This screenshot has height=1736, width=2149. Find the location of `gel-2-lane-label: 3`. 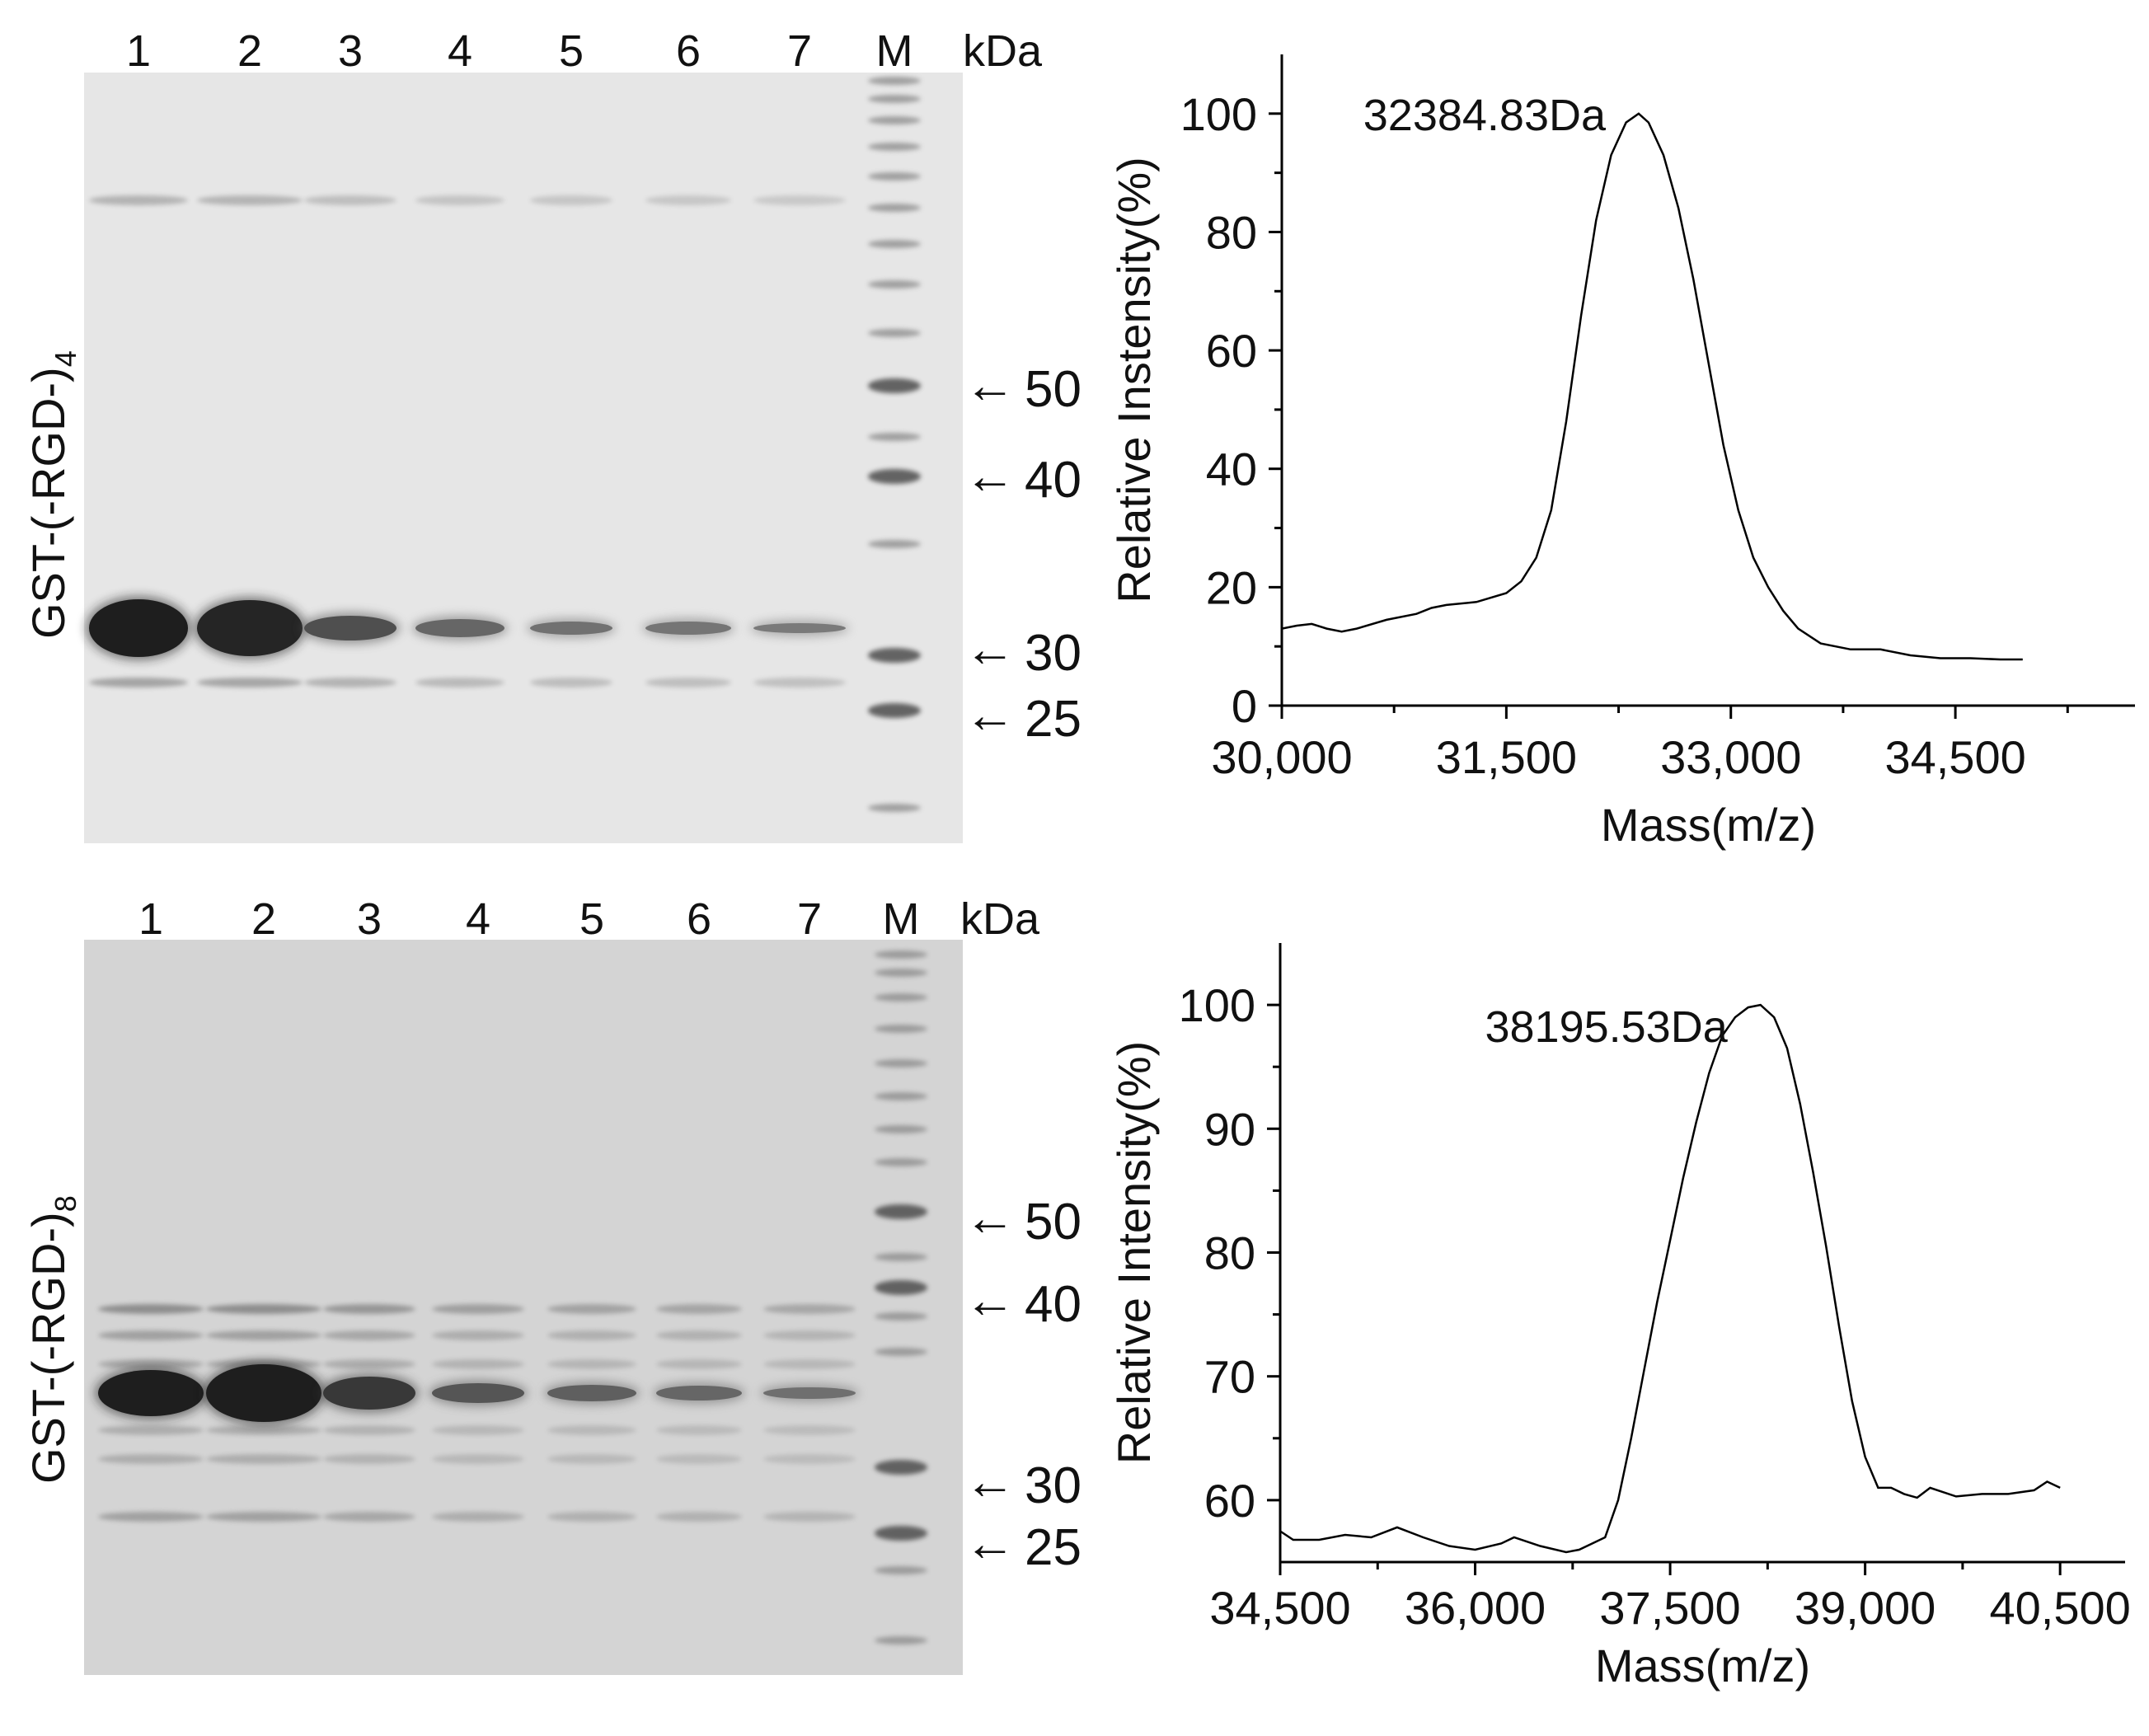

gel-2-lane-label: 3 is located at coordinates (369, 919).